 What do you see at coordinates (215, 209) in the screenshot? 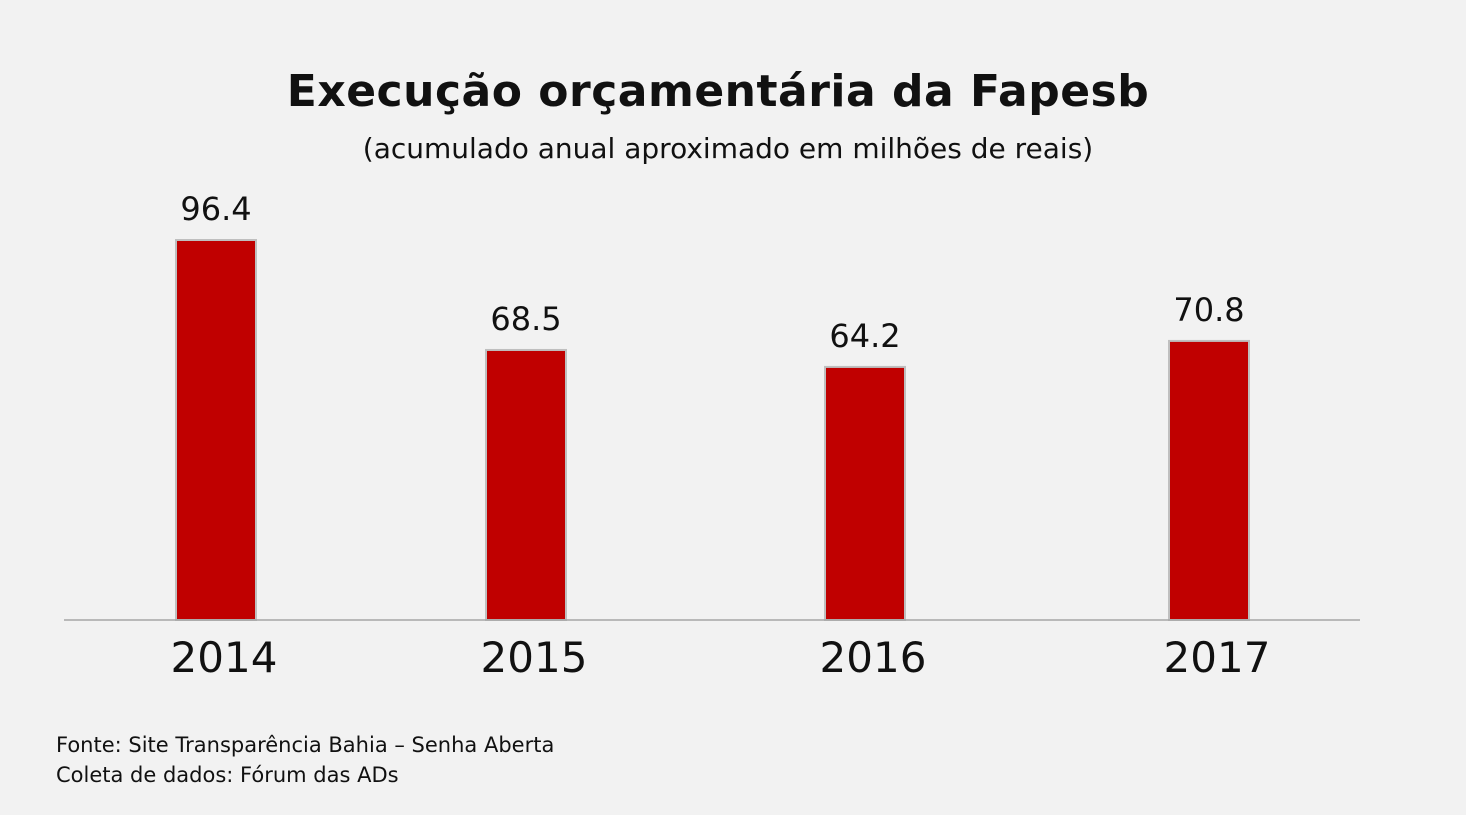
I see `data-label-2014: 96.4` at bounding box center [215, 209].